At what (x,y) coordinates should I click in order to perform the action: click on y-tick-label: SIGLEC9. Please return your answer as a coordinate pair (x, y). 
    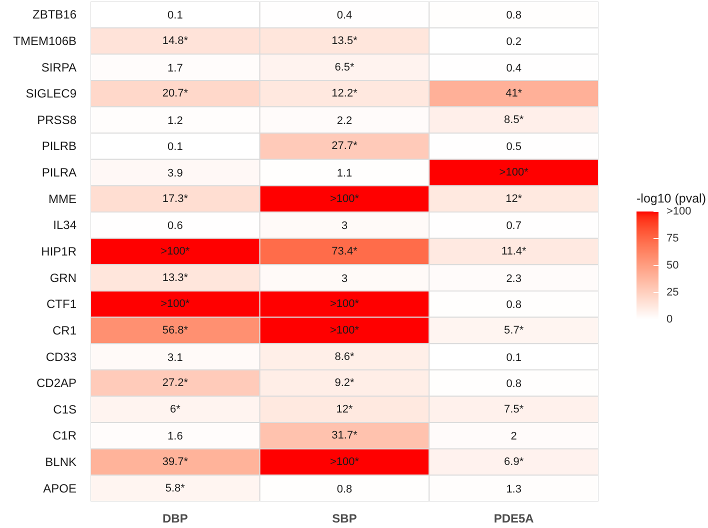
    Looking at the image, I should click on (51, 93).